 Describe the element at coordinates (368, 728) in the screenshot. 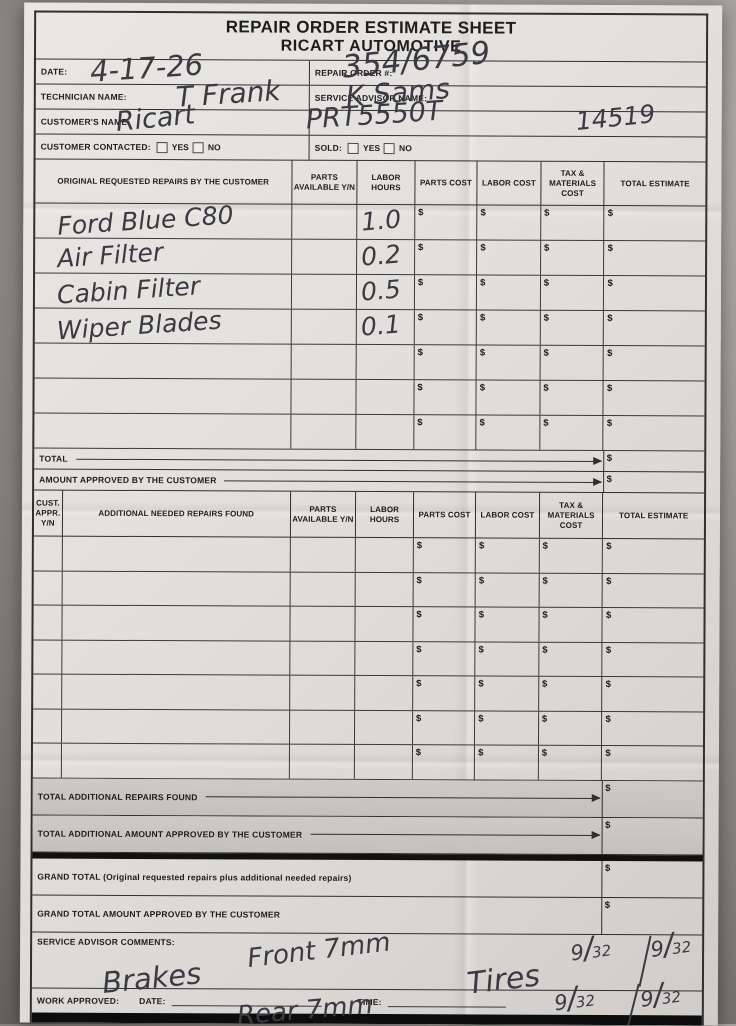

I see `additional-repair-row-6: $ $ $ $` at that location.